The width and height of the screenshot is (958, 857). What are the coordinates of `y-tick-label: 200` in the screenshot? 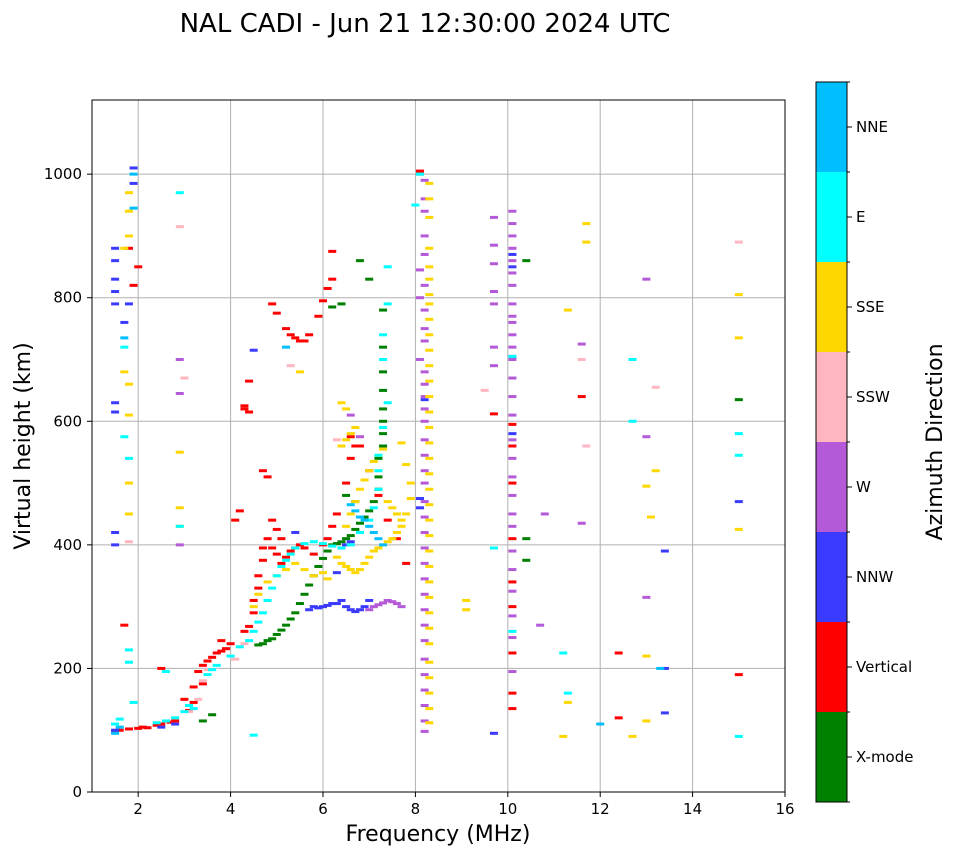 It's located at (67, 668).